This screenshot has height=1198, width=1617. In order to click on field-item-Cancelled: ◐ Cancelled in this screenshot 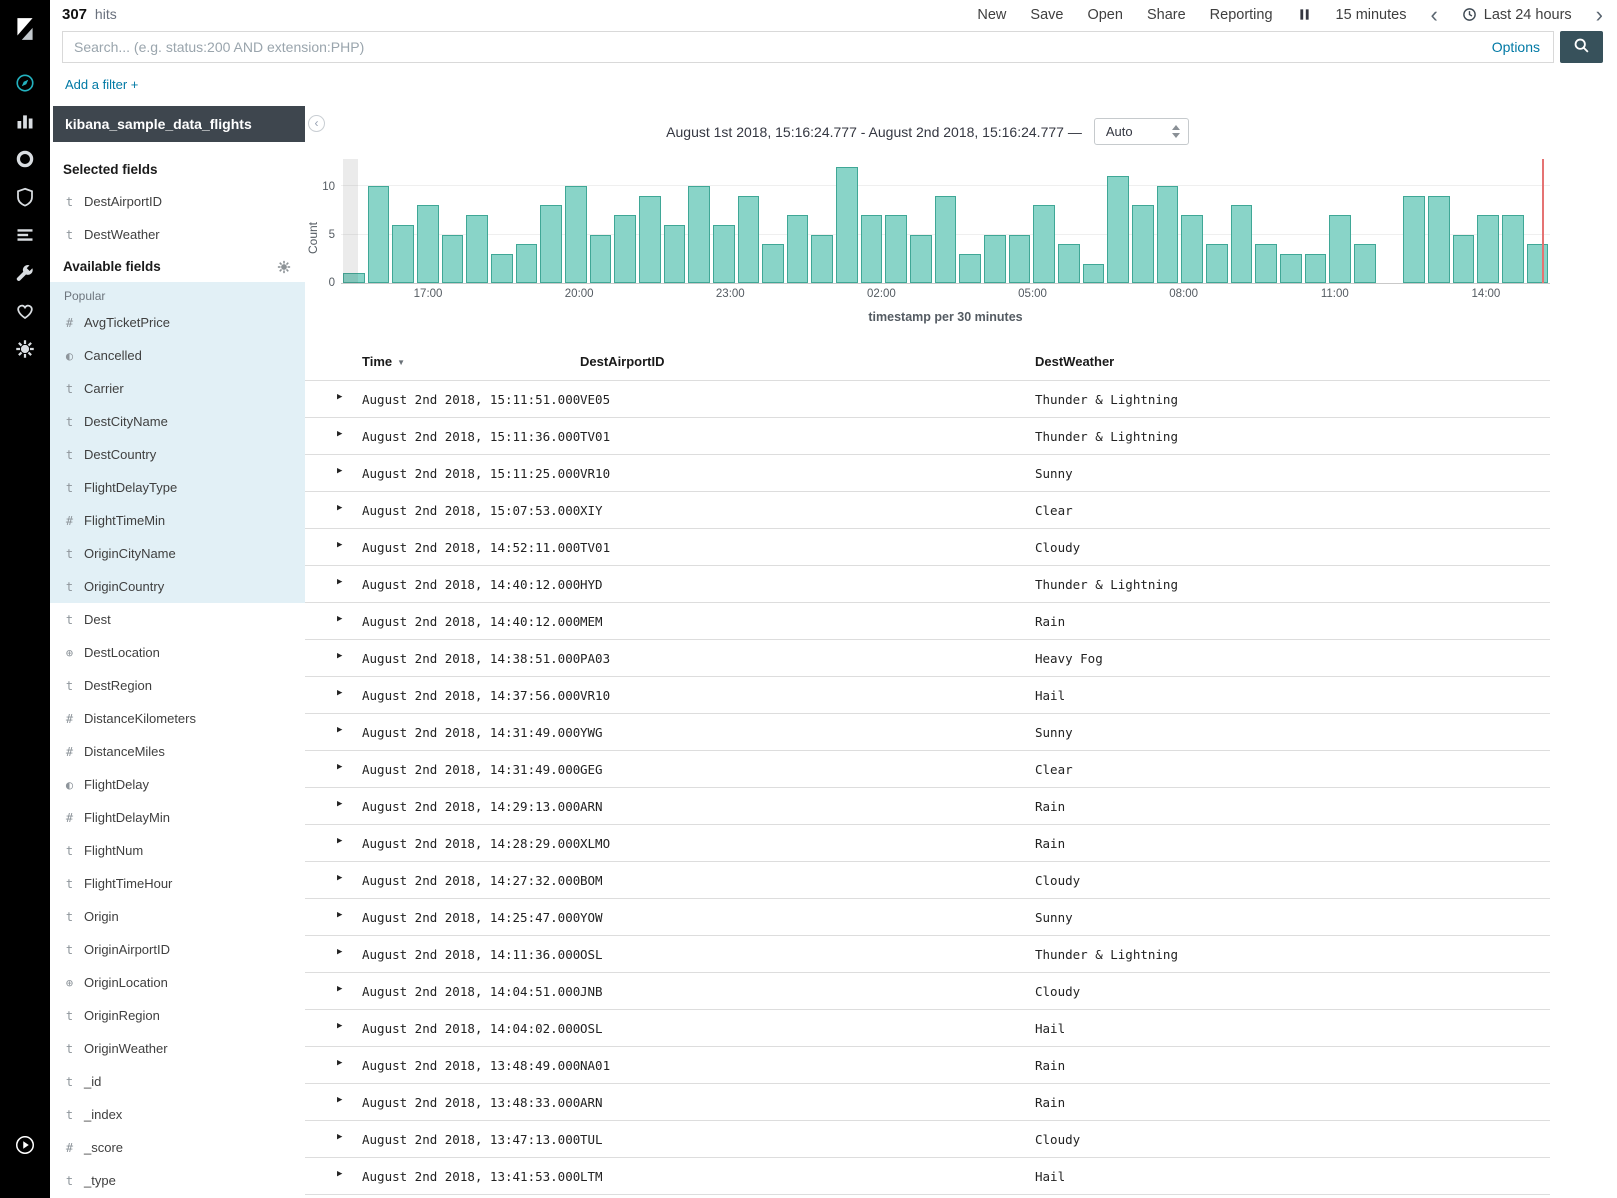, I will do `click(177, 355)`.